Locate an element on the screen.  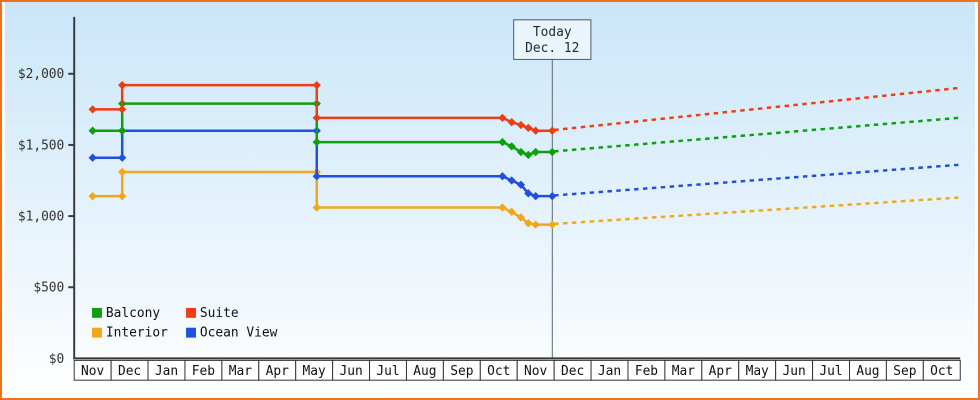
legend-label-ocean-view: Ocean View is located at coordinates (239, 333).